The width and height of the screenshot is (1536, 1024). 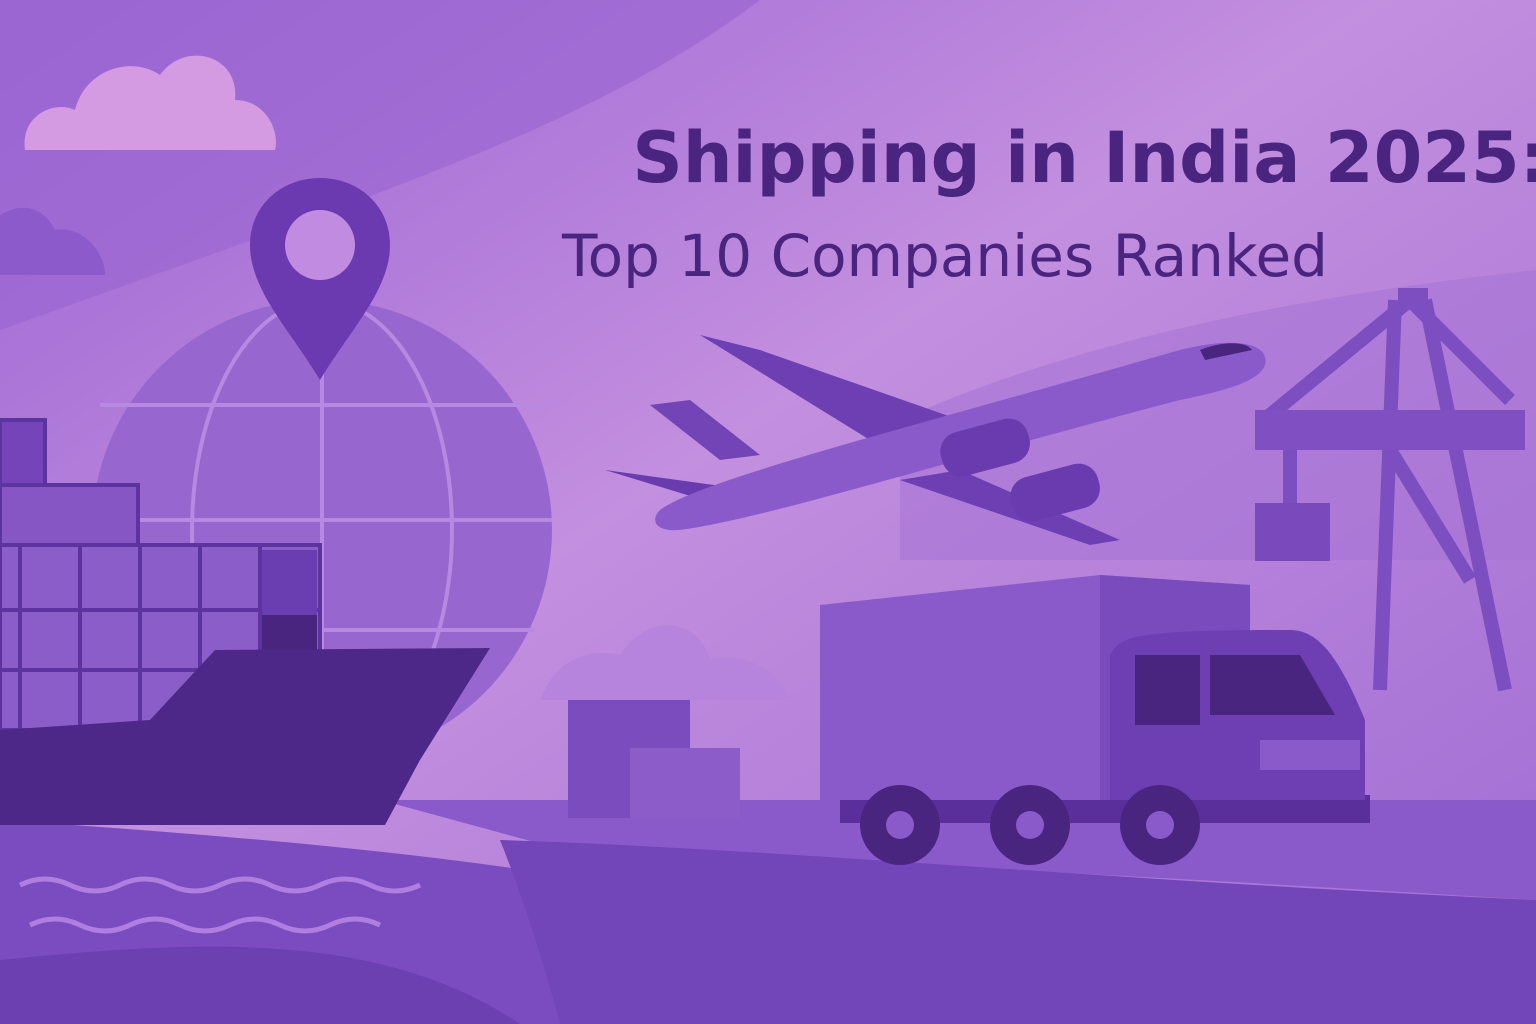 What do you see at coordinates (245, 736) in the screenshot?
I see `ship-hull` at bounding box center [245, 736].